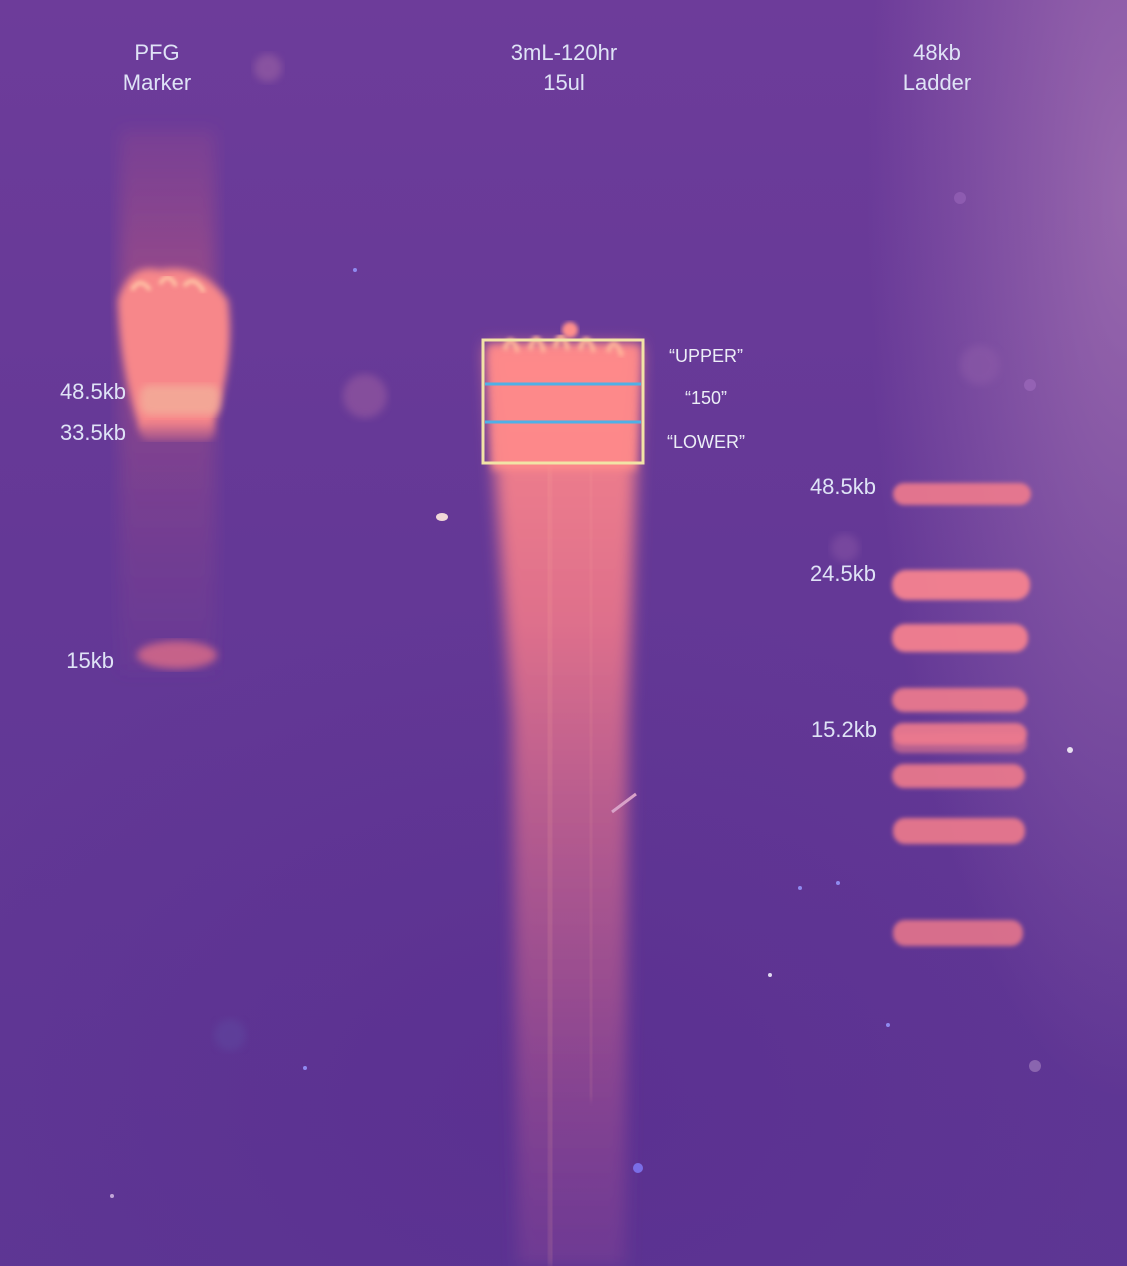  Describe the element at coordinates (90, 660) in the screenshot. I see `pfg-size-label: 15kb` at that location.